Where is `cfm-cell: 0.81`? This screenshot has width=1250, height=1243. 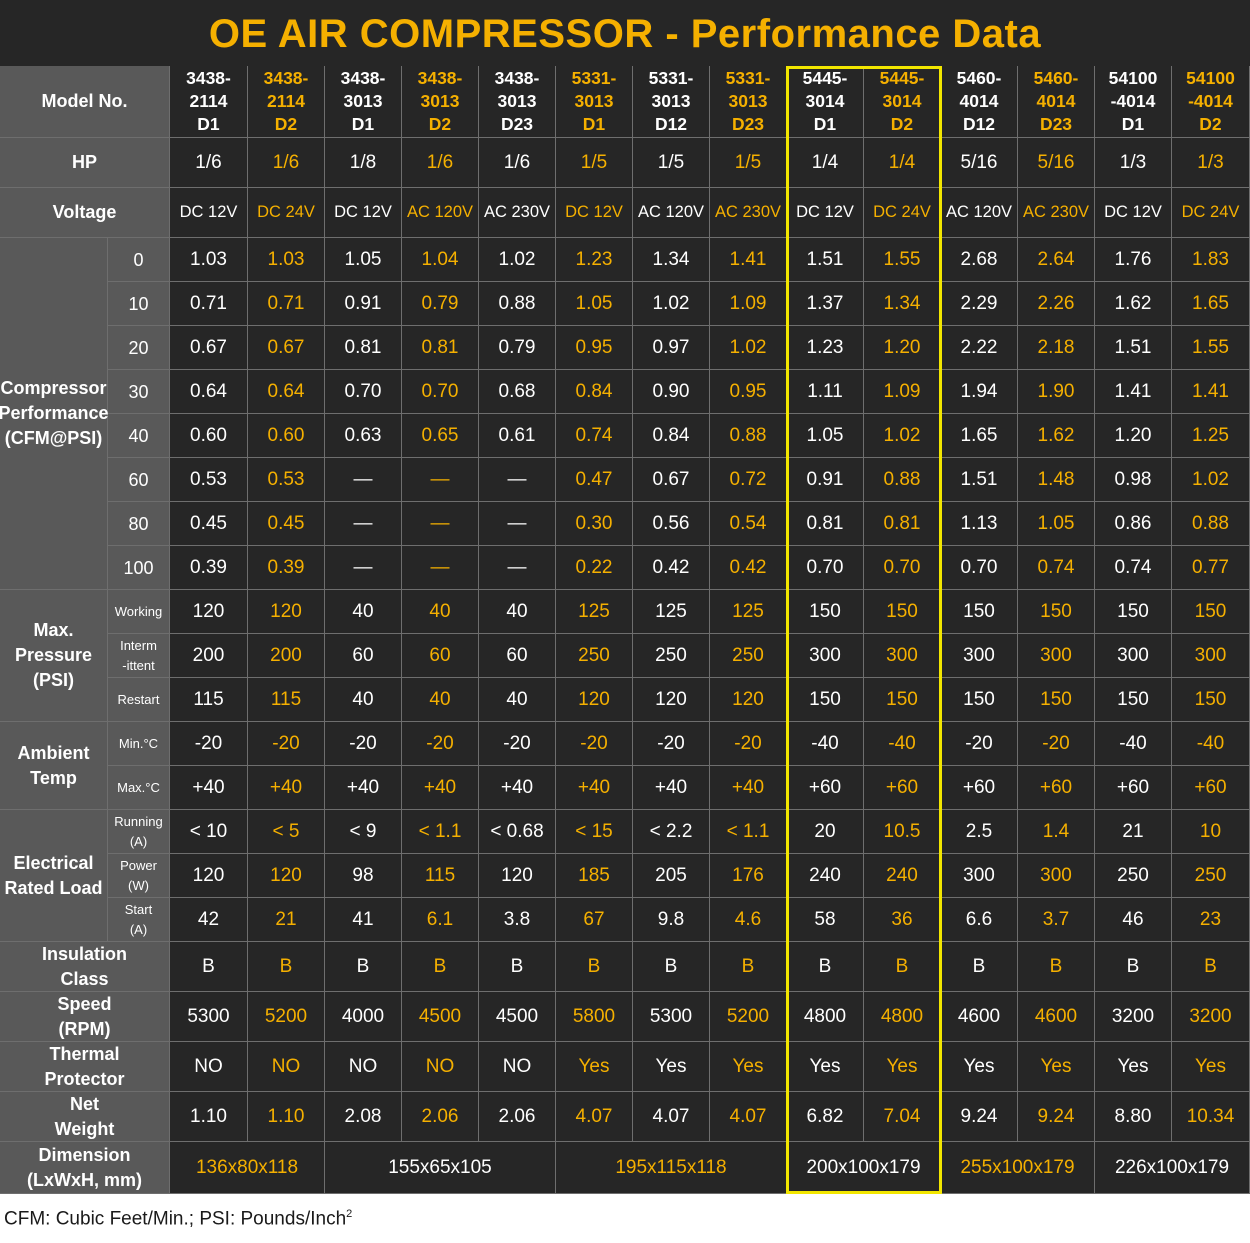
cfm-cell: 0.81 is located at coordinates (440, 348).